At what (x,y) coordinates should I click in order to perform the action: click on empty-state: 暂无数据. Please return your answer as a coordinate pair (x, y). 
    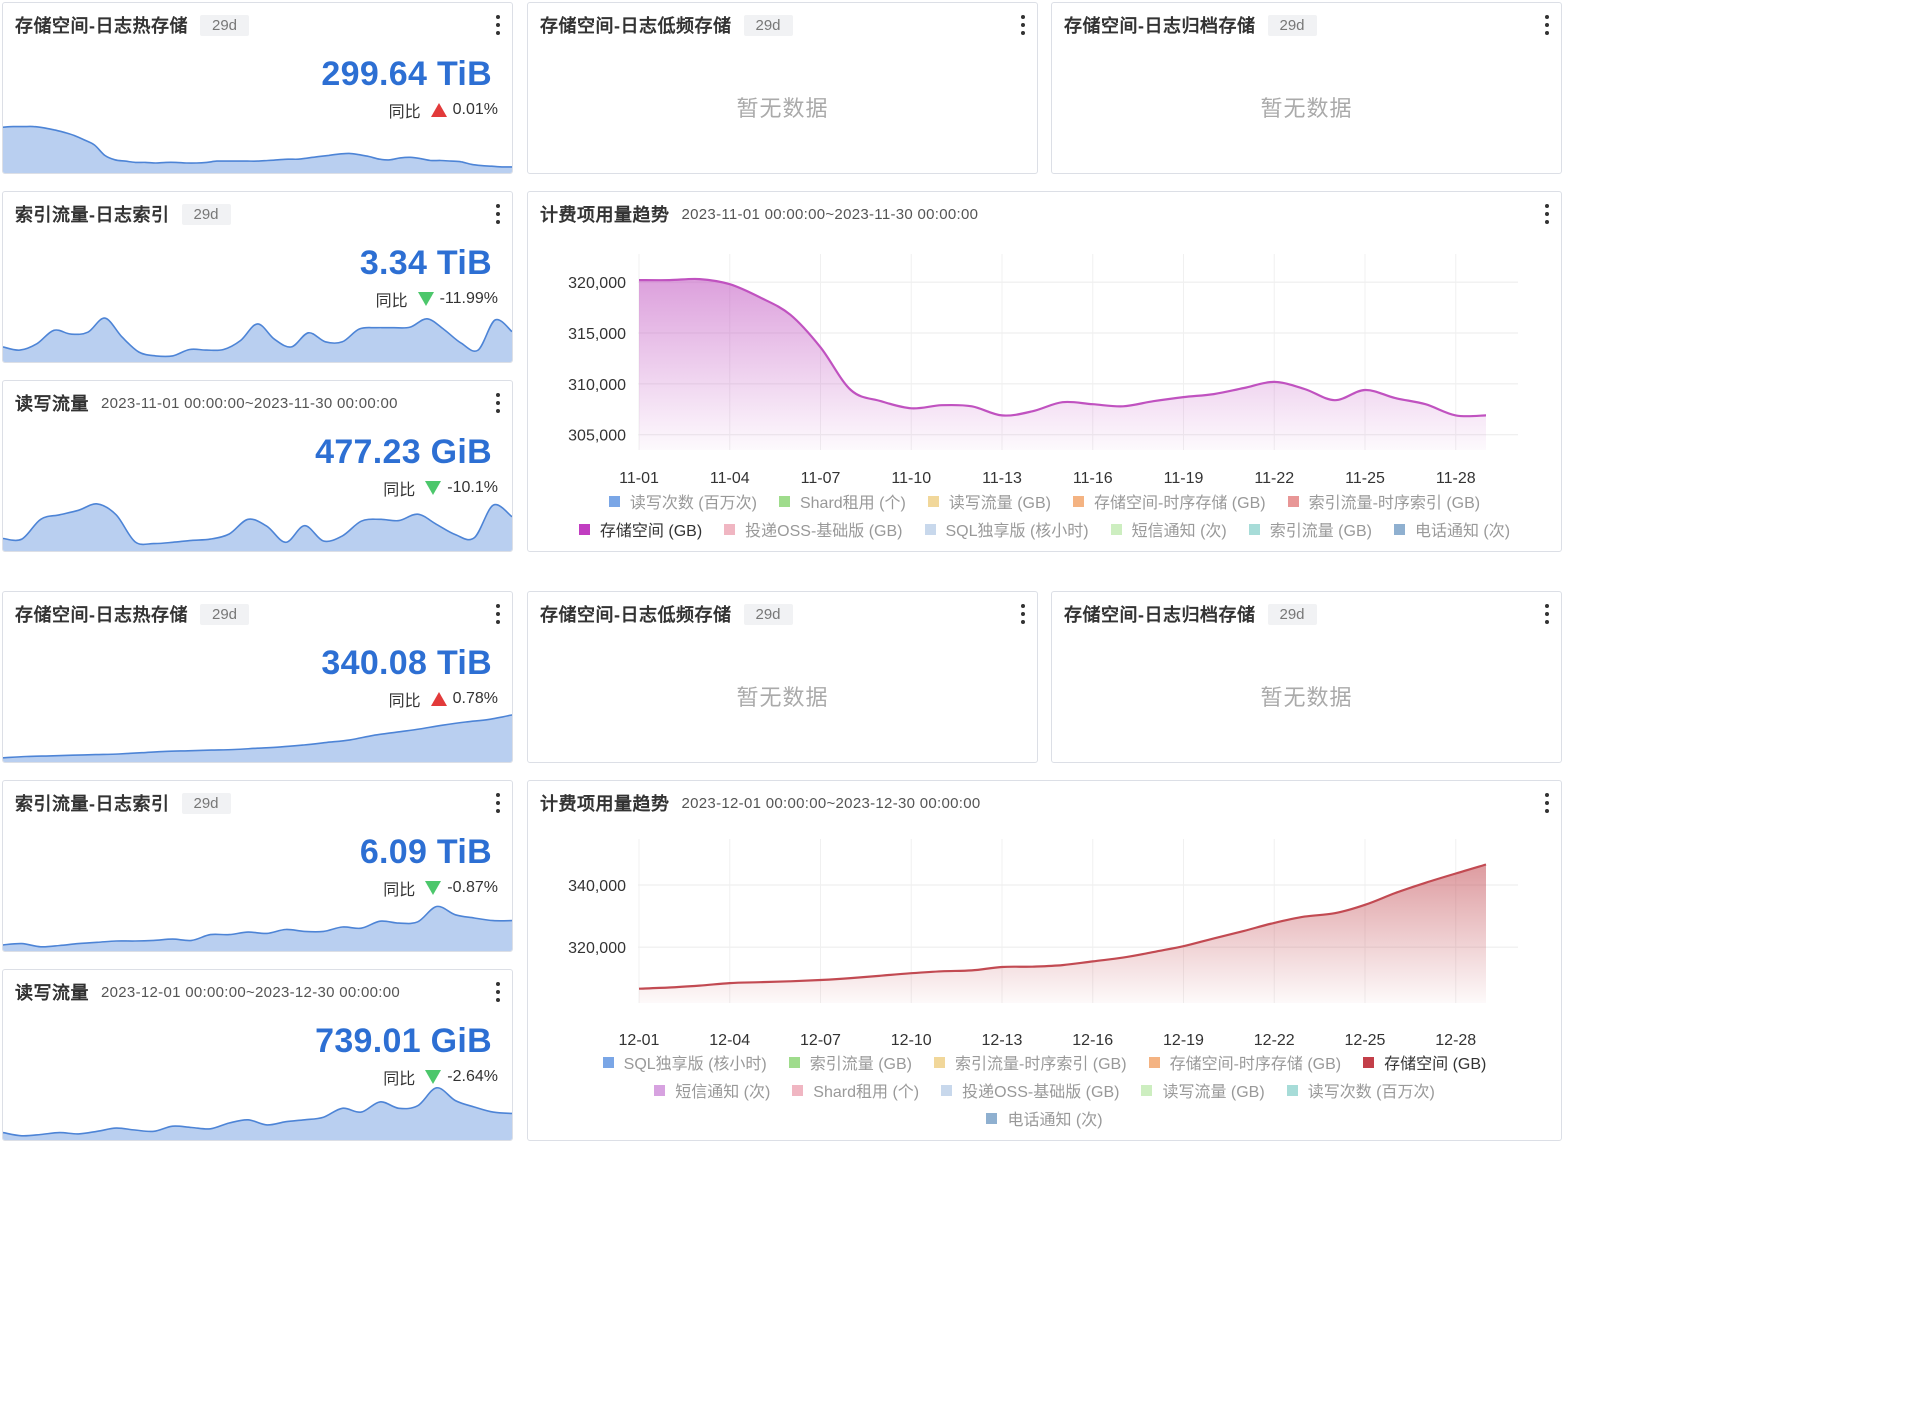
    Looking at the image, I should click on (782, 697).